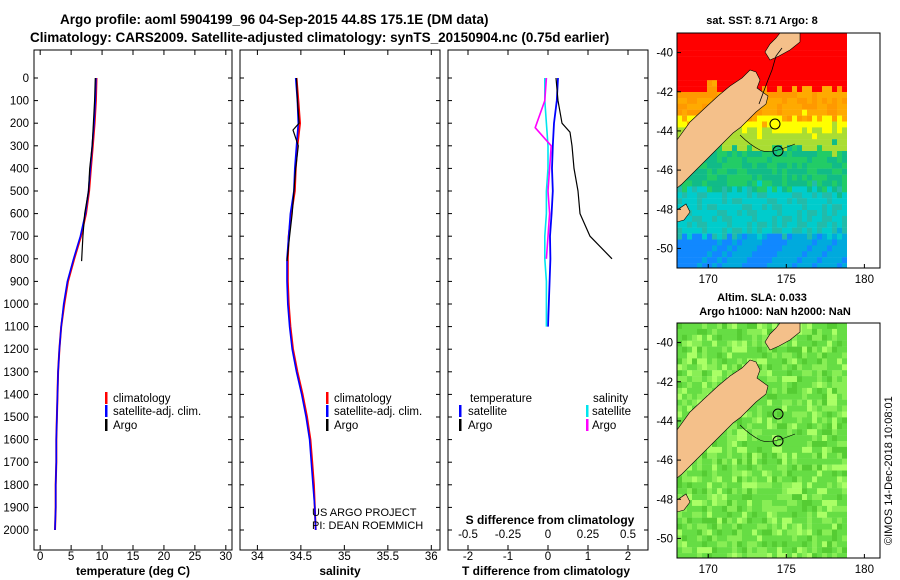  What do you see at coordinates (19, 237) in the screenshot?
I see `depth-tick-label: 700` at bounding box center [19, 237].